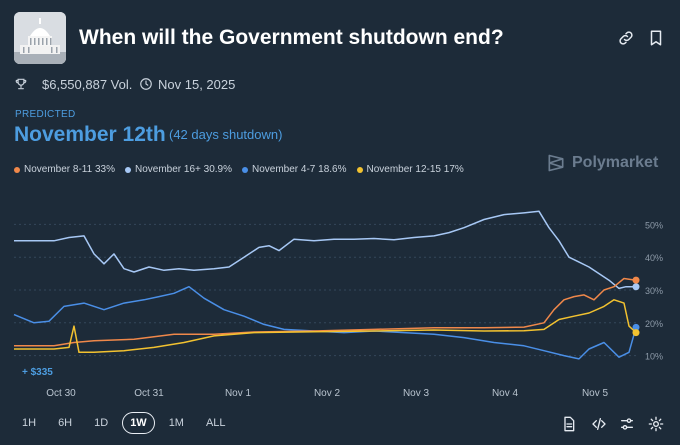  I want to click on range-button-1h: 1H, so click(29, 423).